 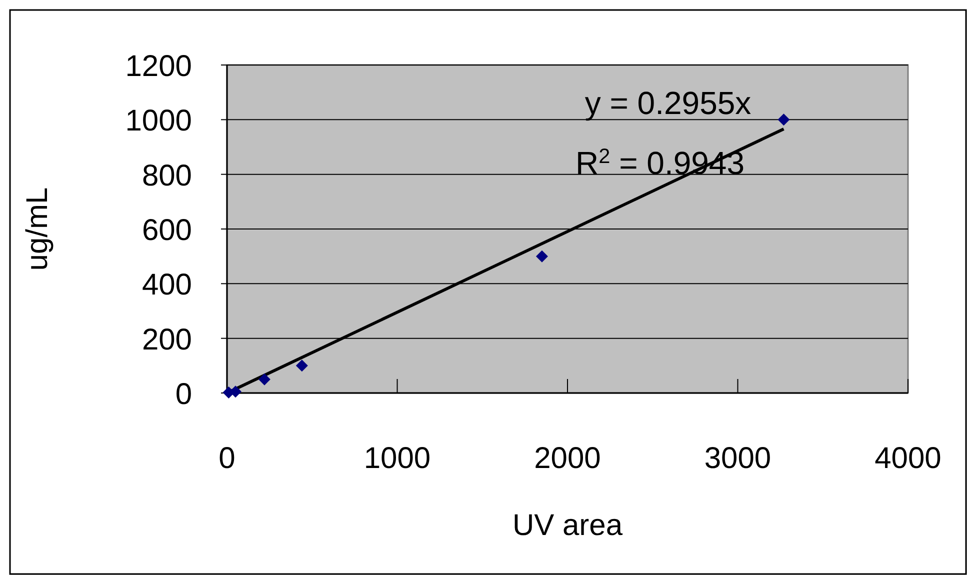 What do you see at coordinates (567, 525) in the screenshot?
I see `x-axis-title: UV area` at bounding box center [567, 525].